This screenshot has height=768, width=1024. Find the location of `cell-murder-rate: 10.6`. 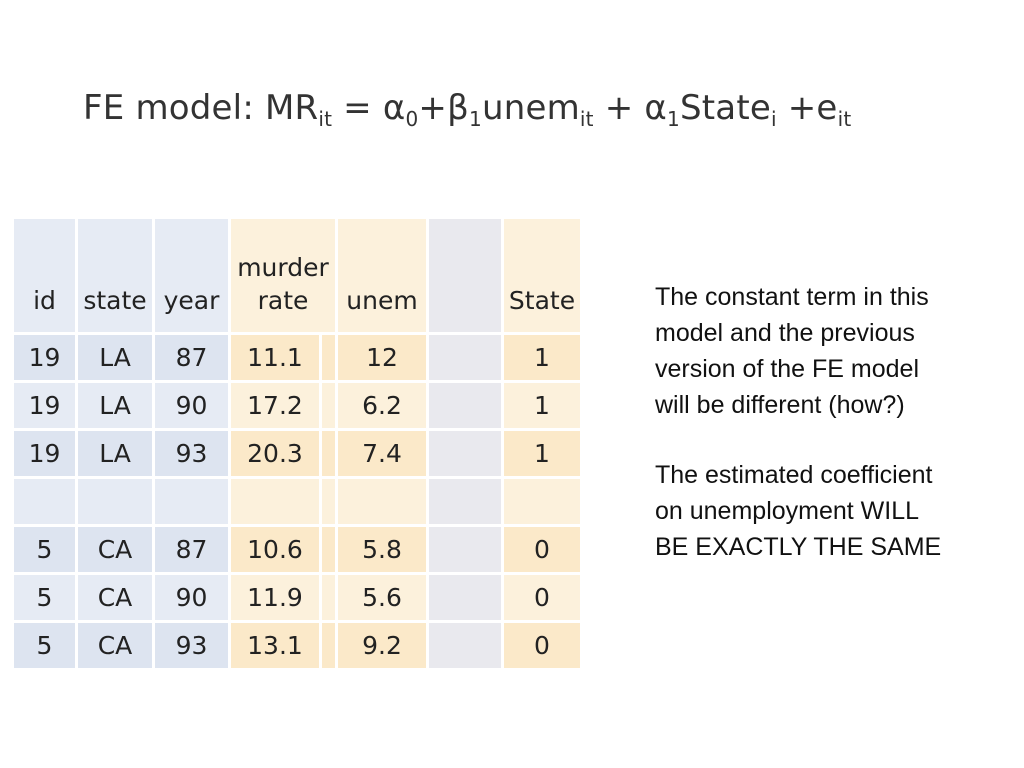

cell-murder-rate: 10.6 is located at coordinates (276, 551).